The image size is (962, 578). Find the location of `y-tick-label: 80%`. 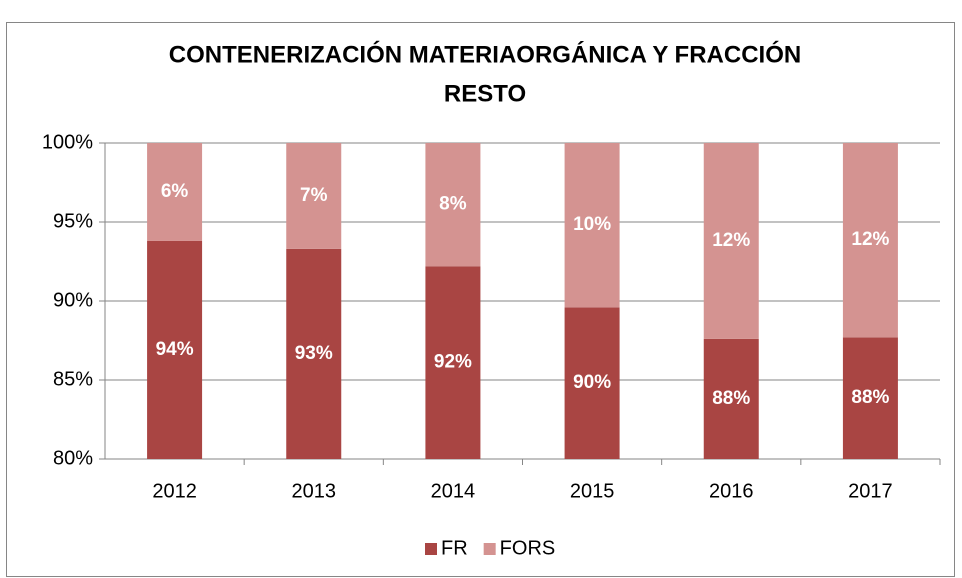

y-tick-label: 80% is located at coordinates (73, 458).